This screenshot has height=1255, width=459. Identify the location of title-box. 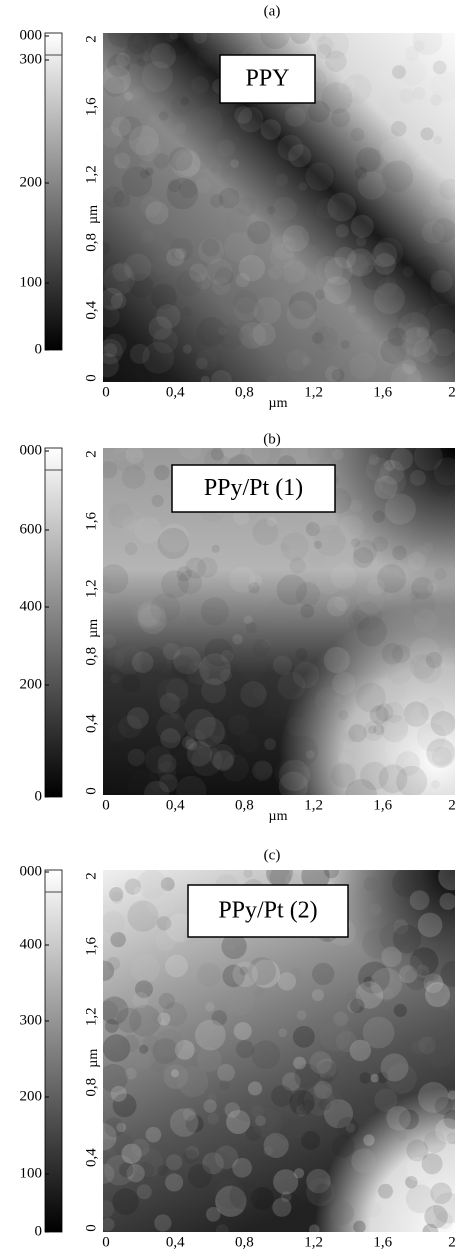
(253, 488).